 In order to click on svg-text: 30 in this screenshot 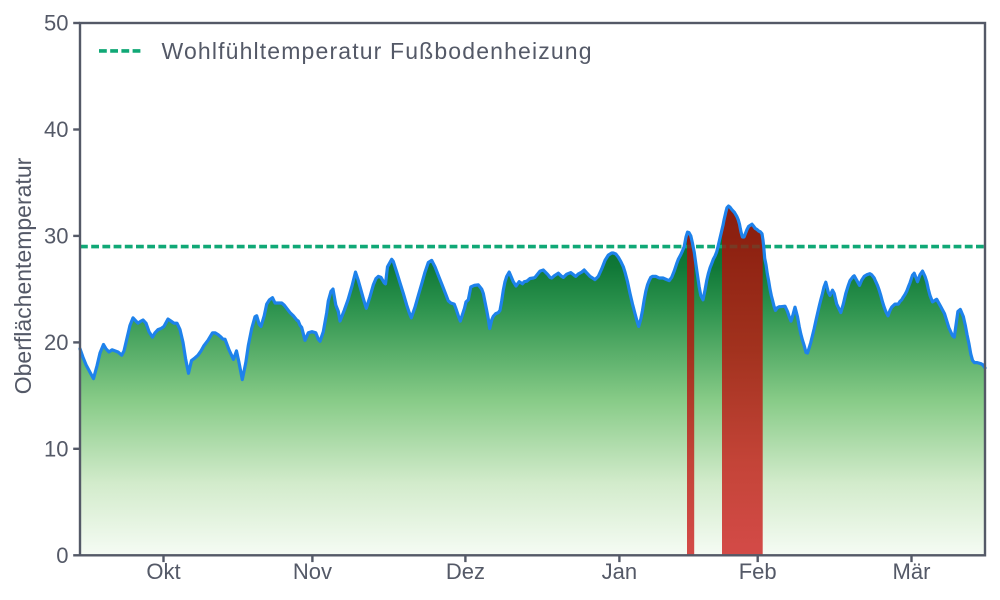, I will do `click(56, 236)`.